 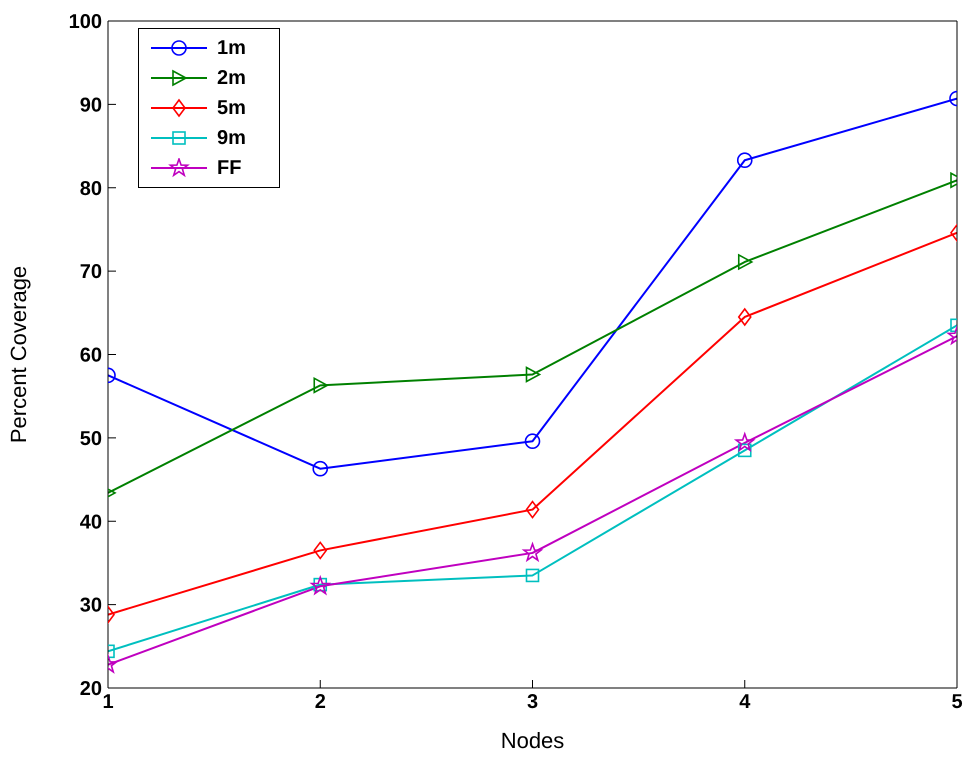 I want to click on x-axis-title: Nodes, so click(x=532, y=740).